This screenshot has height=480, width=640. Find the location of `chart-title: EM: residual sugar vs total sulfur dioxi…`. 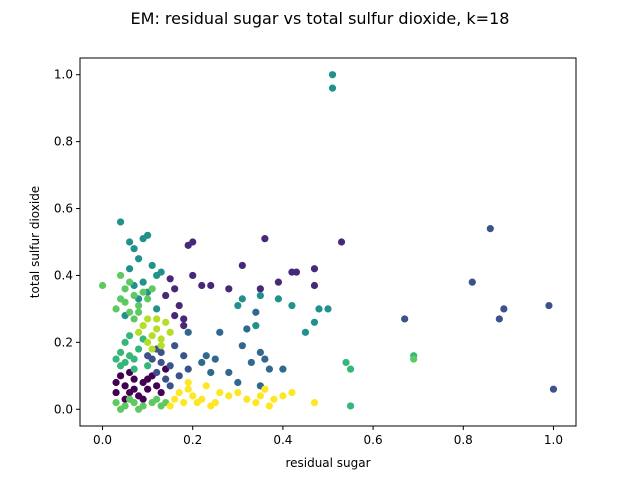

chart-title: EM: residual sugar vs total sulfur dioxi… is located at coordinates (320, 18).